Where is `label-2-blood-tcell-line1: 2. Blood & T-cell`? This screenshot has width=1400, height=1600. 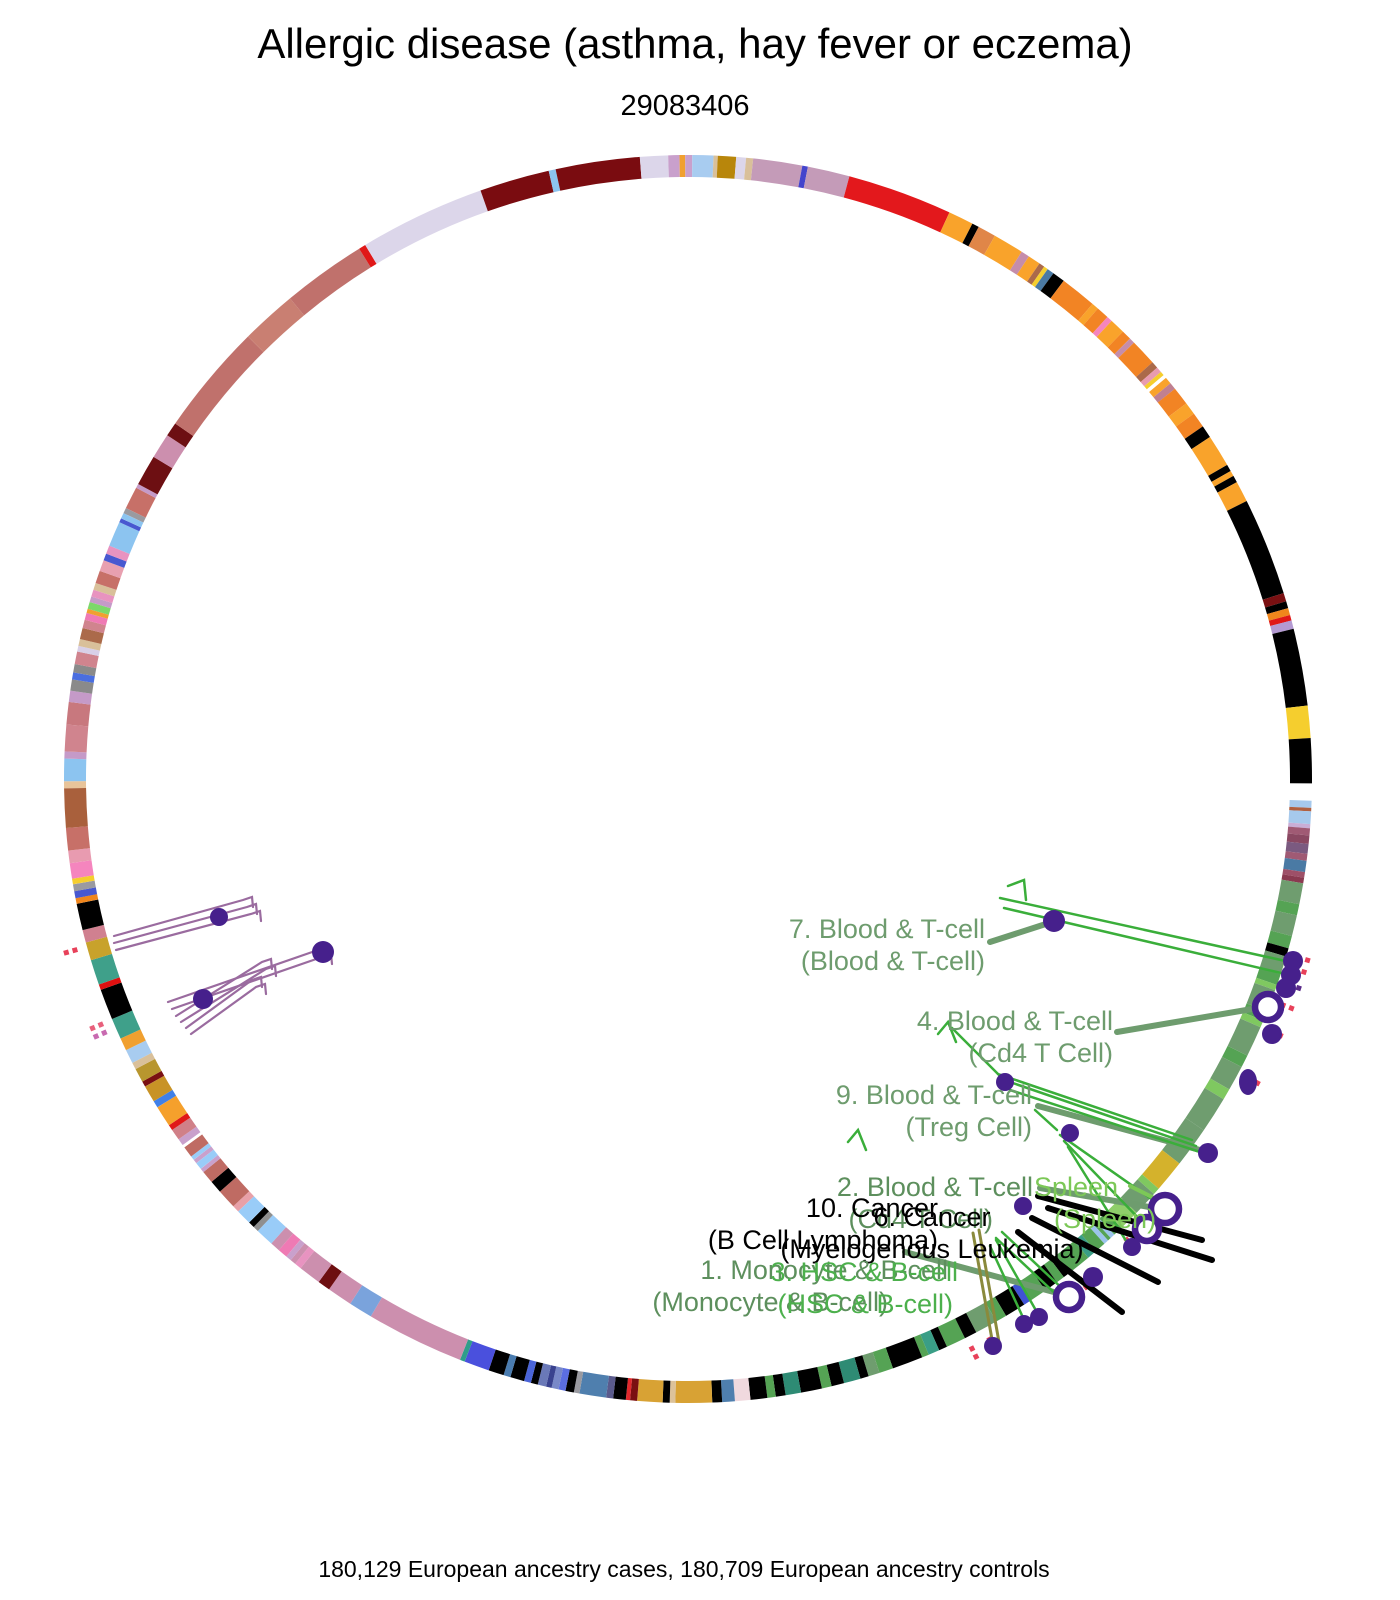 label-2-blood-tcell-line1: 2. Blood & T-cell is located at coordinates (935, 1187).